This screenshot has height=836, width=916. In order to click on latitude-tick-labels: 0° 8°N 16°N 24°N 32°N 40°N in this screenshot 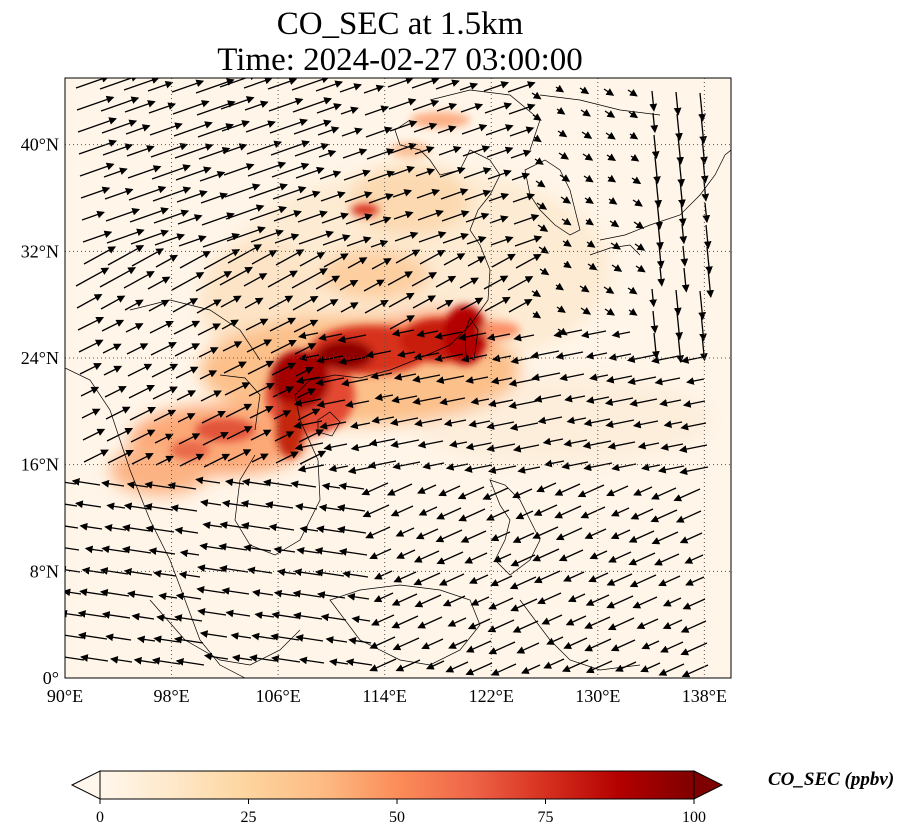, I will do `click(40, 411)`.